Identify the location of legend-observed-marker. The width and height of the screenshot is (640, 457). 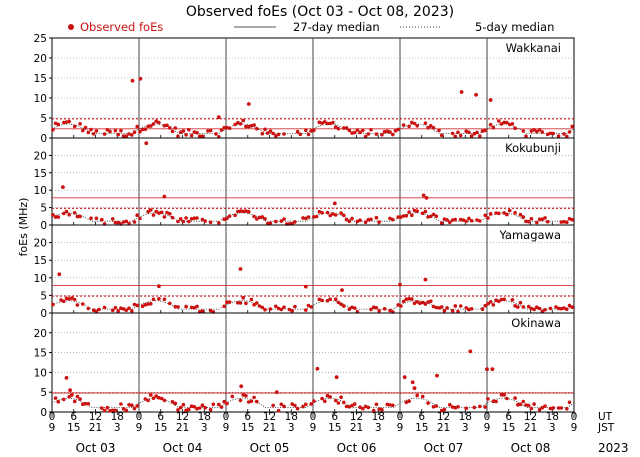
(71, 27).